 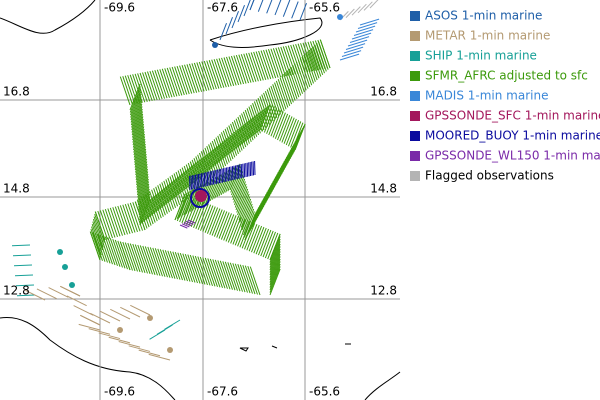 What do you see at coordinates (486, 96) in the screenshot?
I see `legend-label: MADIS 1-min marine` at bounding box center [486, 96].